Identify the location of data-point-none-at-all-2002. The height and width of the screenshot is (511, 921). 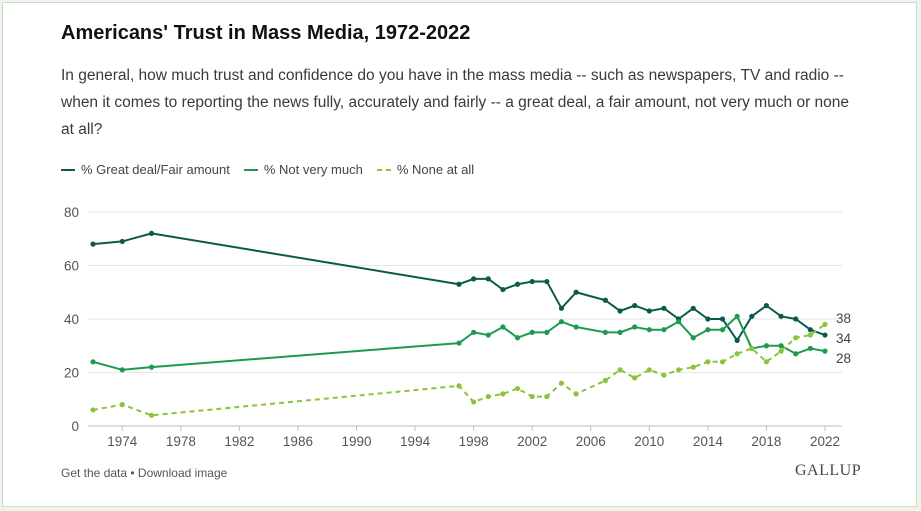
(532, 396).